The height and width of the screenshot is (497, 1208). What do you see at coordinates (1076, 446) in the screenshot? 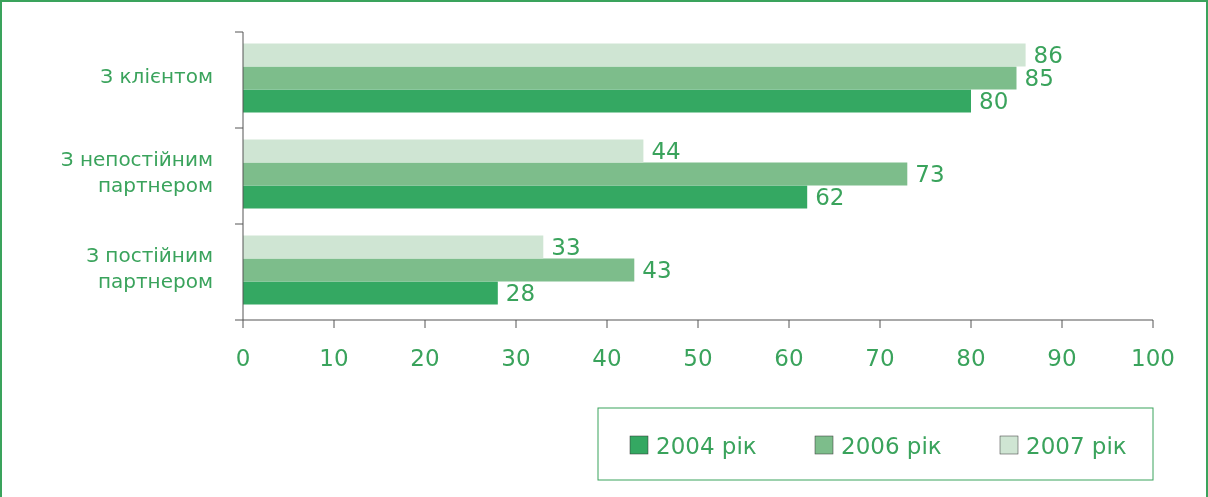
I see `legend-label: 2007 рік` at bounding box center [1076, 446].